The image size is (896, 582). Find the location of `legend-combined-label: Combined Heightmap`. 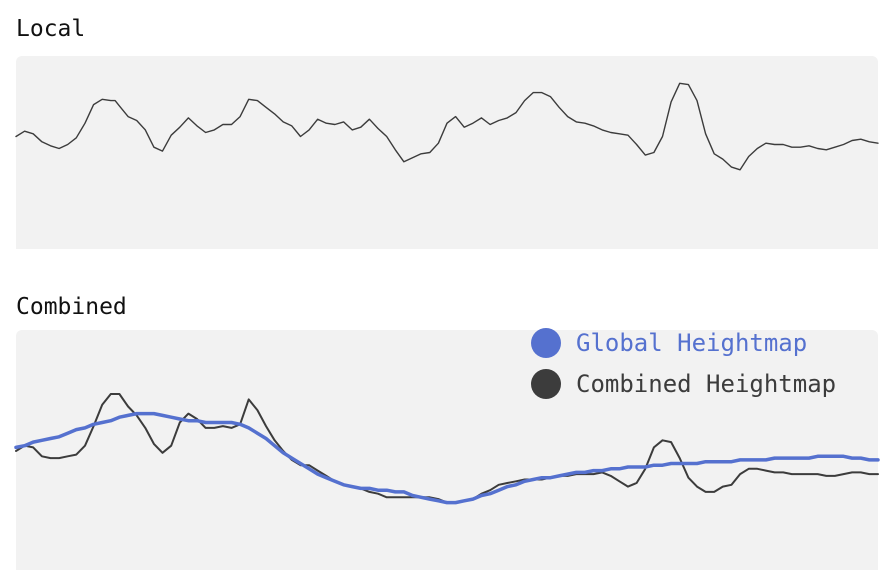

legend-combined-label: Combined Heightmap is located at coordinates (706, 384).